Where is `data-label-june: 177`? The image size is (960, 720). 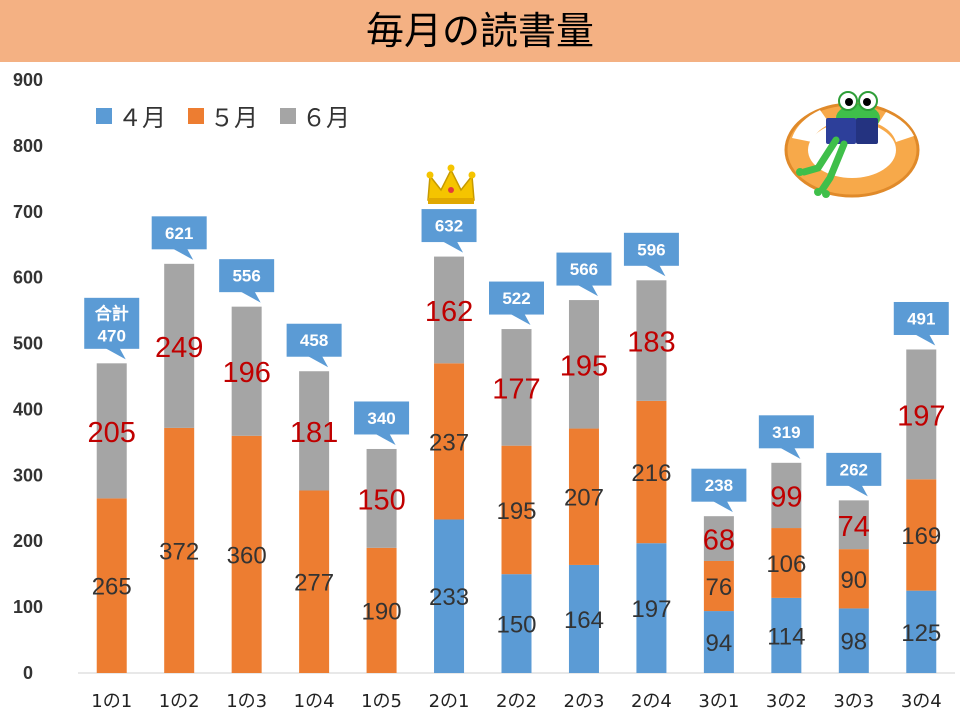 data-label-june: 177 is located at coordinates (516, 389).